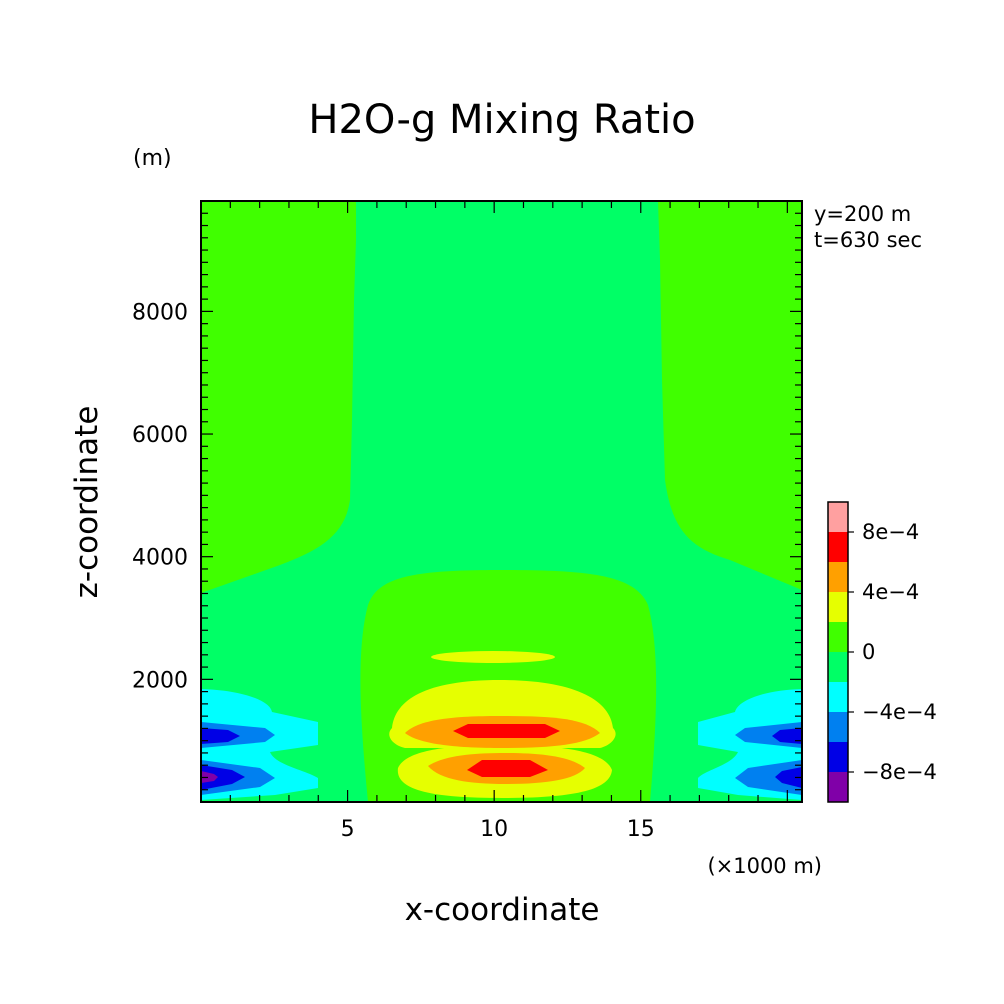 Image resolution: width=1004 pixels, height=1004 pixels. Describe the element at coordinates (641, 829) in the screenshot. I see `x-tick-label: 15` at that location.